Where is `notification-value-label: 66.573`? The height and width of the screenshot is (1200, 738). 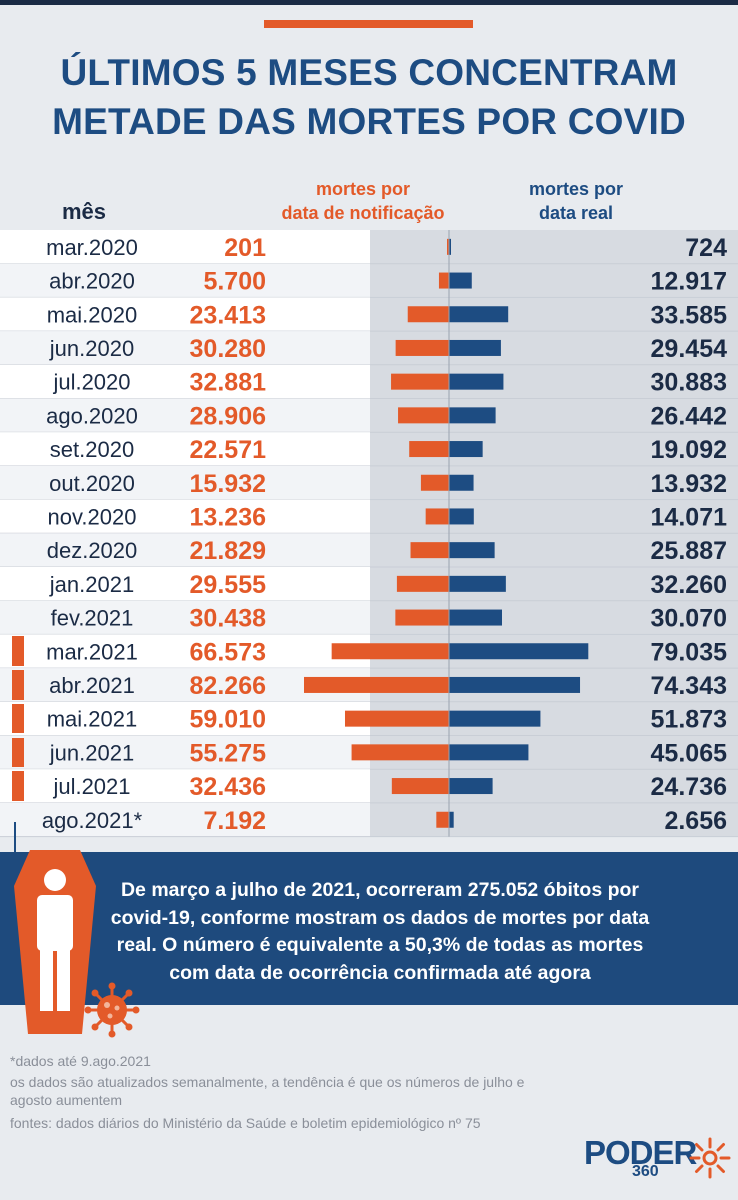 notification-value-label: 66.573 is located at coordinates (228, 652).